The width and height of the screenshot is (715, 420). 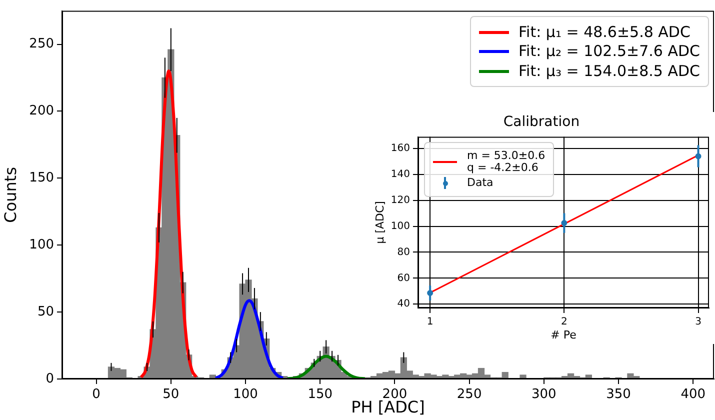 What do you see at coordinates (541, 122) in the screenshot?
I see `chart-title: Calibration` at bounding box center [541, 122].